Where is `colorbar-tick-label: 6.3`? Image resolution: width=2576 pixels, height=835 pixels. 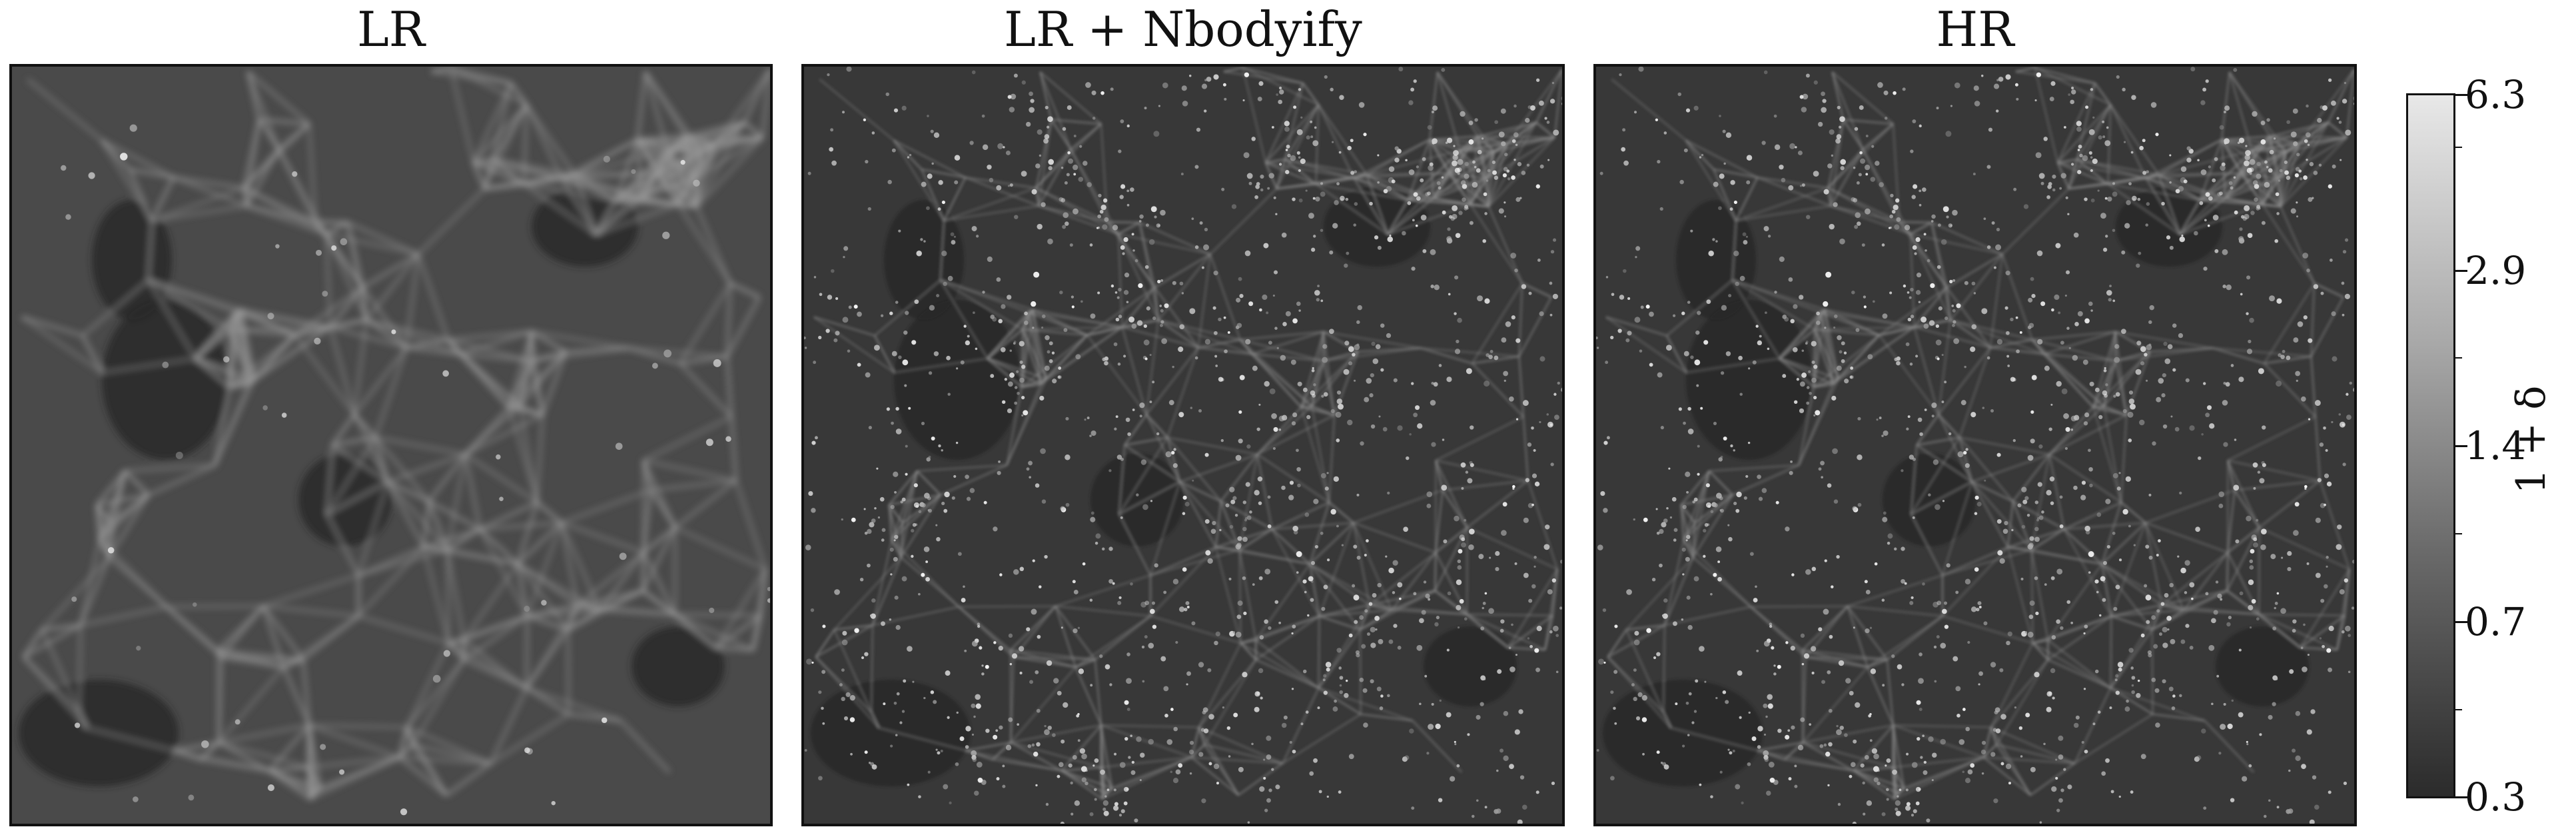 colorbar-tick-label: 6.3 is located at coordinates (2496, 94).